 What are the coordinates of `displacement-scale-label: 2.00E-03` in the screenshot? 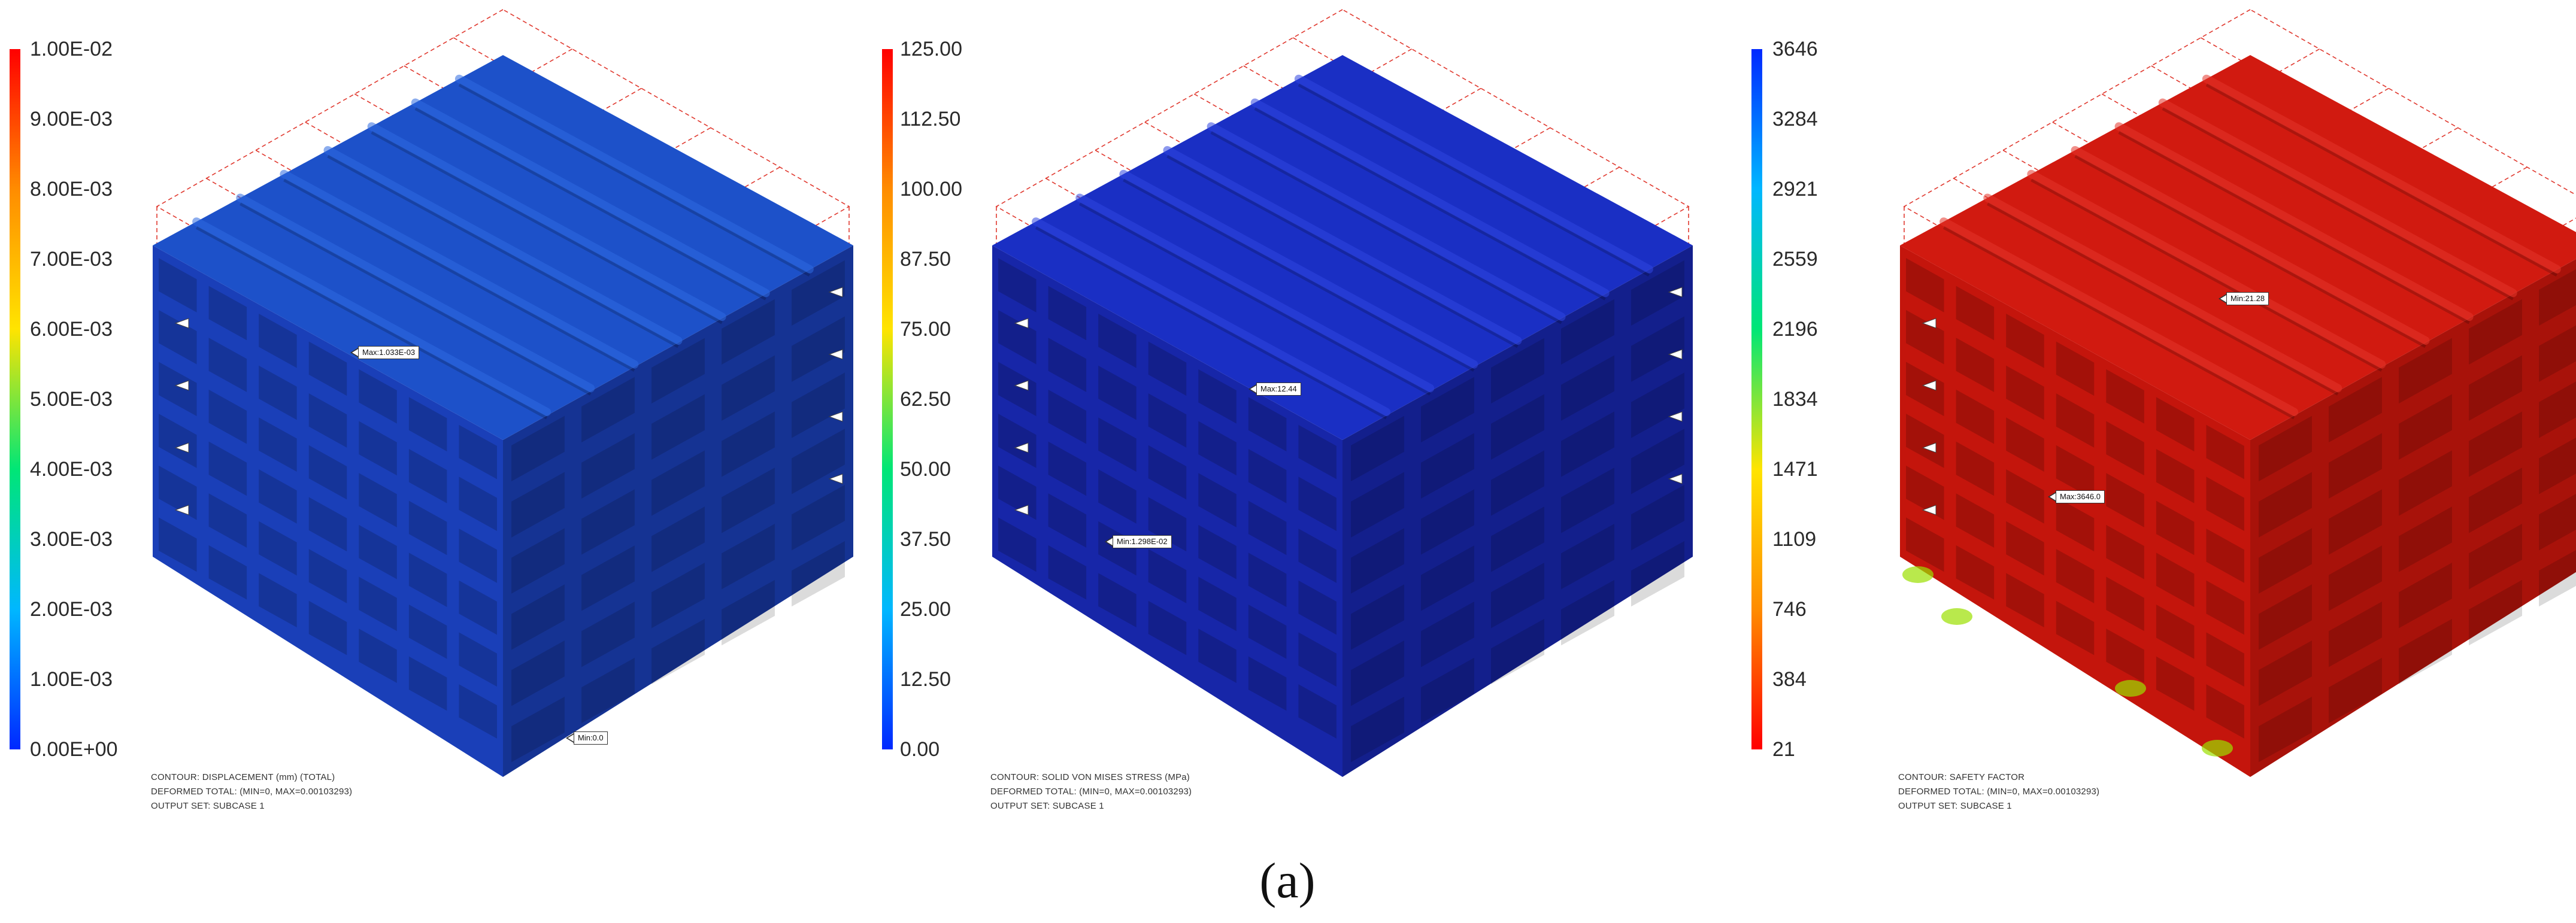 It's located at (71, 609).